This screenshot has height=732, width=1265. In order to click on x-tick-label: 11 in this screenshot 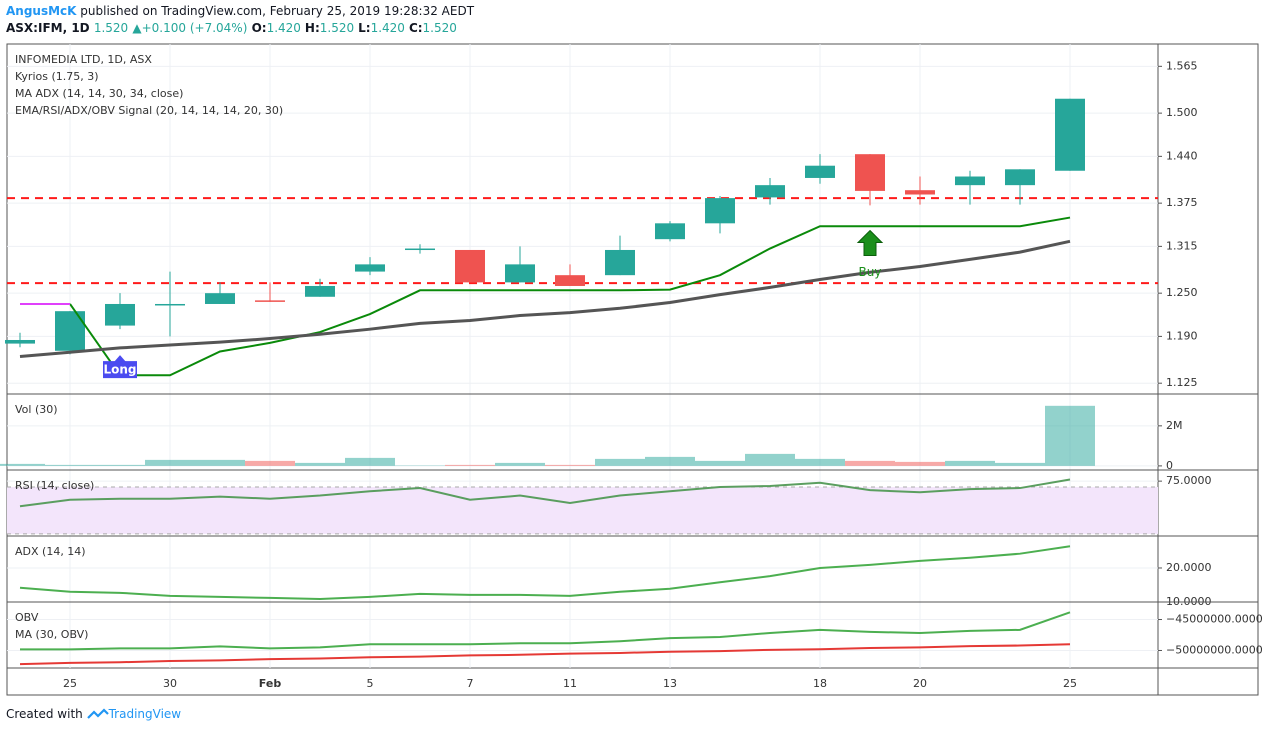, I will do `click(570, 683)`.